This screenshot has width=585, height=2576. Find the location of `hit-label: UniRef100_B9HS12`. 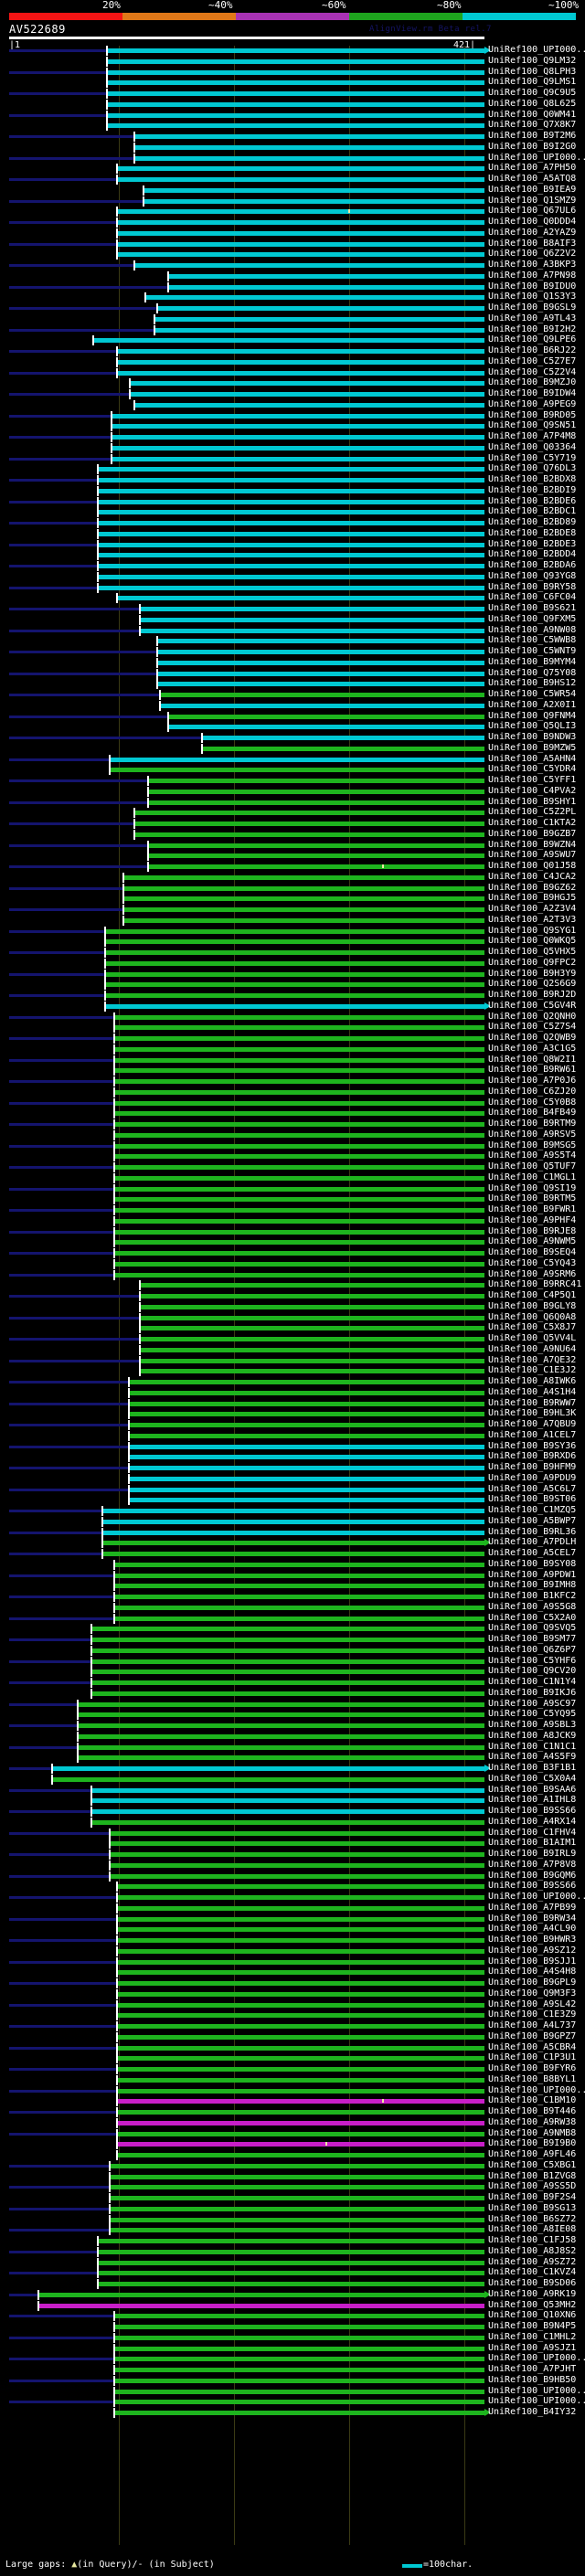

hit-label: UniRef100_B9HS12 is located at coordinates (533, 683).